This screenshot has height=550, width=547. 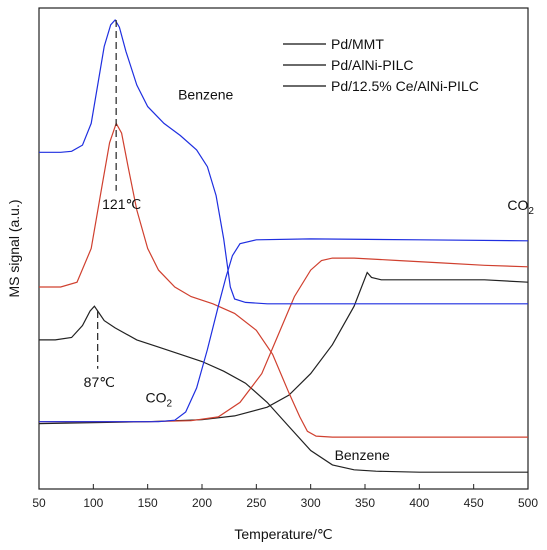 I want to click on x-tick-label: 250, so click(x=256, y=503).